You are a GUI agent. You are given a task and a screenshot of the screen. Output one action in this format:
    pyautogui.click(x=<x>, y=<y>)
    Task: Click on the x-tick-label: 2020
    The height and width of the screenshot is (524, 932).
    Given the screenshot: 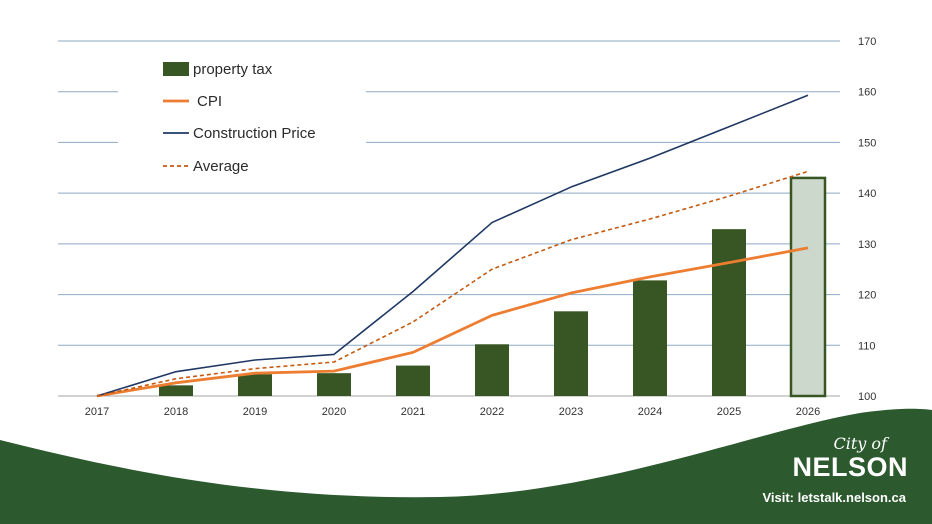 What is the action you would take?
    pyautogui.click(x=334, y=412)
    